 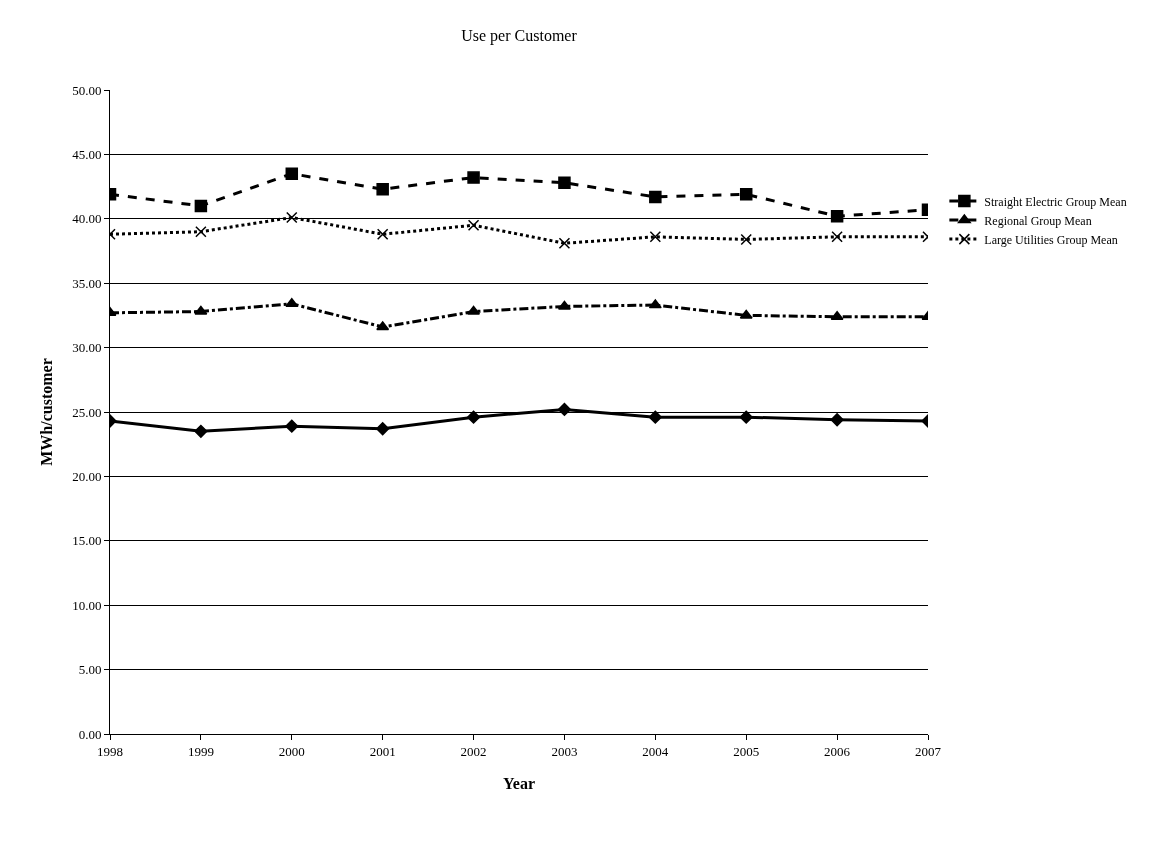 What do you see at coordinates (564, 751) in the screenshot?
I see `x-tick-label: 2003` at bounding box center [564, 751].